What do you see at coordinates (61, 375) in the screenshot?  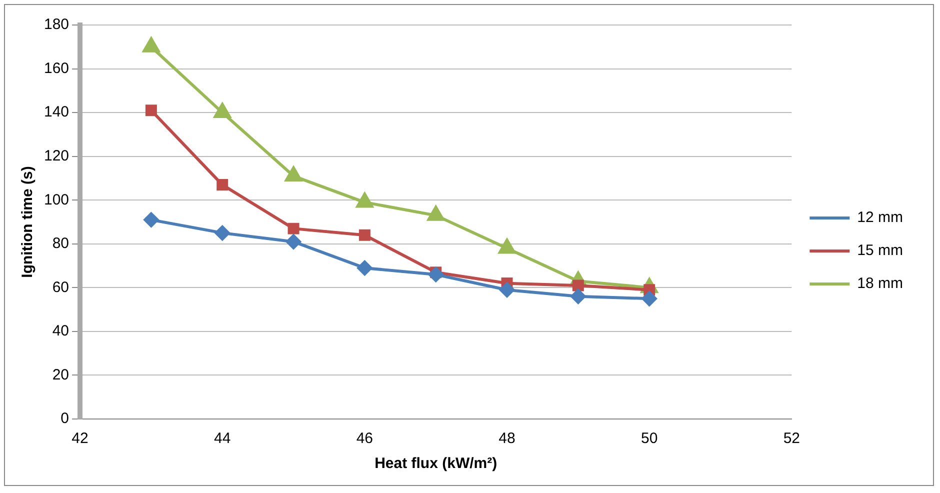 I see `y-tick-label: 20` at bounding box center [61, 375].